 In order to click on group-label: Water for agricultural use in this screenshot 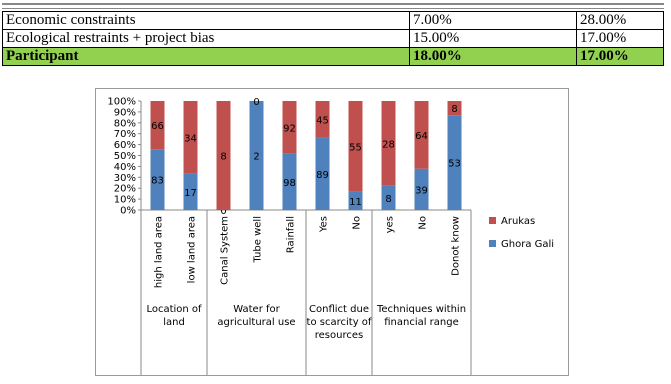, I will do `click(256, 316)`.